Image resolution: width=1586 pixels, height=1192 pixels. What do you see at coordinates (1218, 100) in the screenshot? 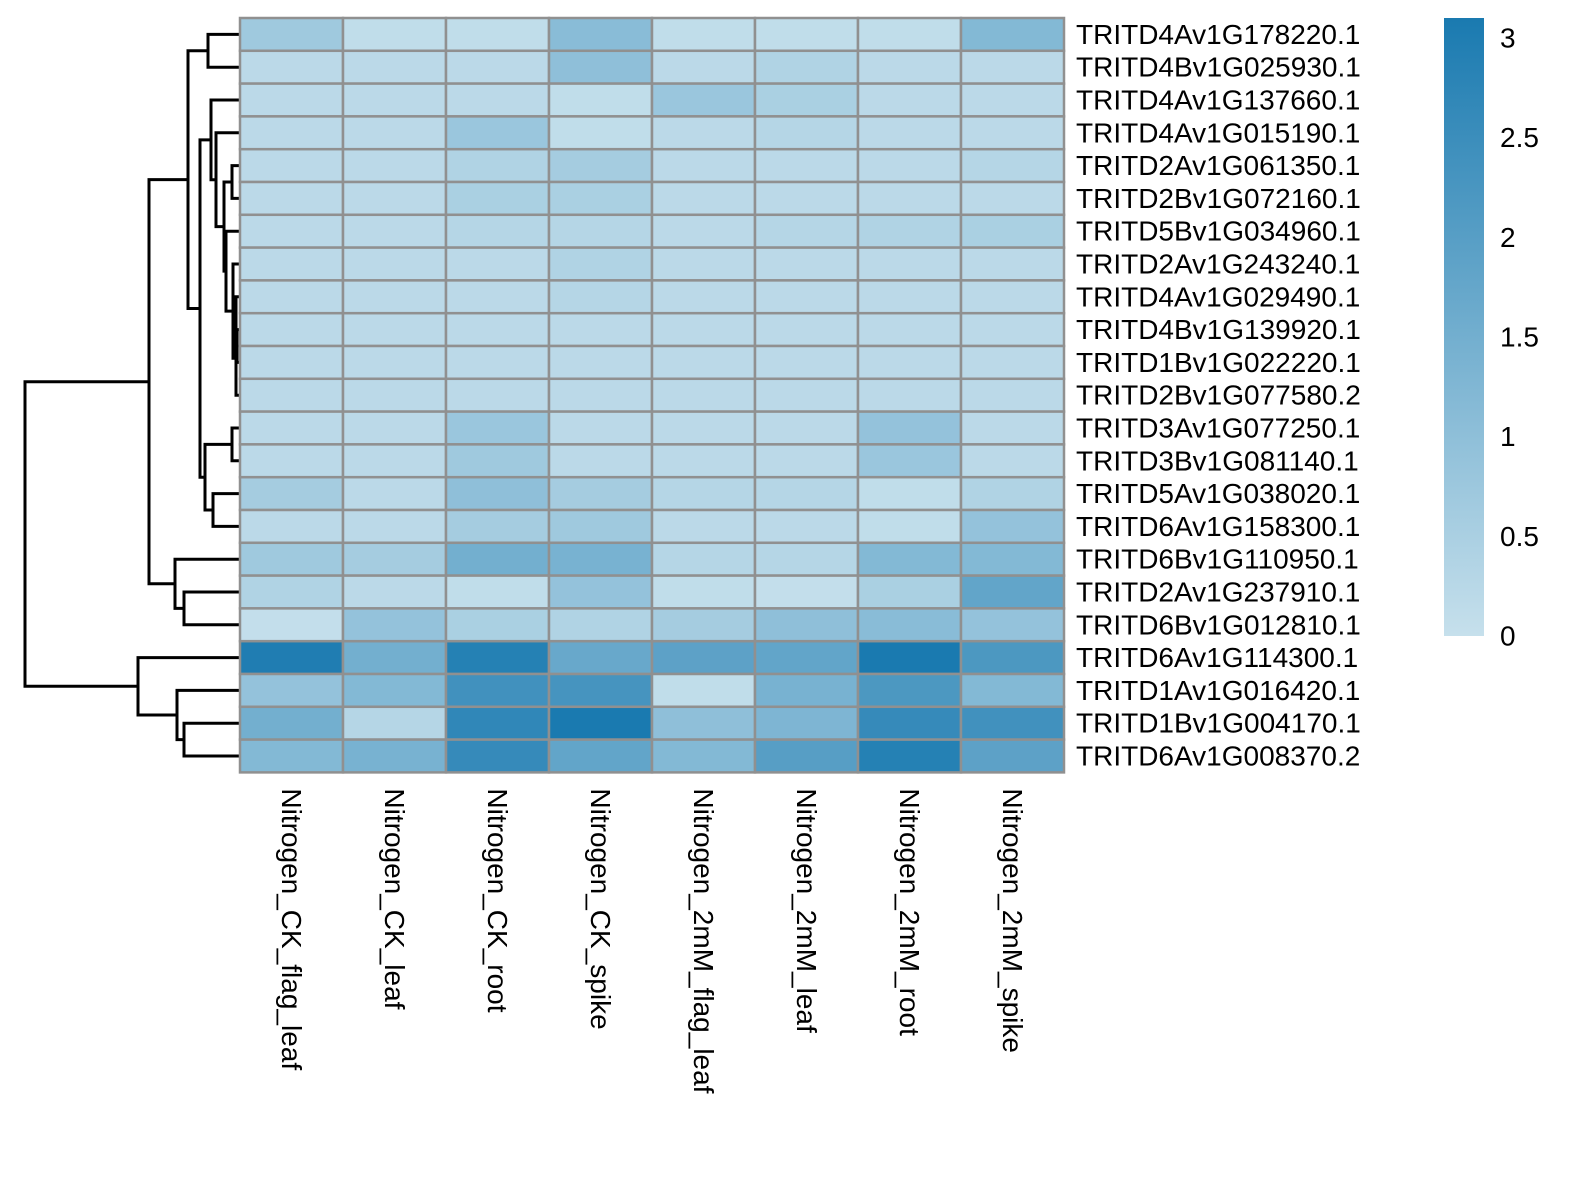
I see `row-label: TRITD4Av1G137660.1` at bounding box center [1218, 100].